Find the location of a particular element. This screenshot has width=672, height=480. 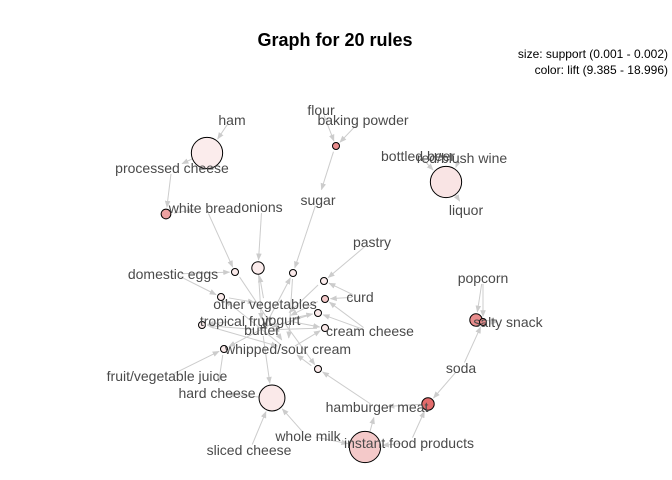

edge-white-bread-to-rule is located at coordinates (220, 240).